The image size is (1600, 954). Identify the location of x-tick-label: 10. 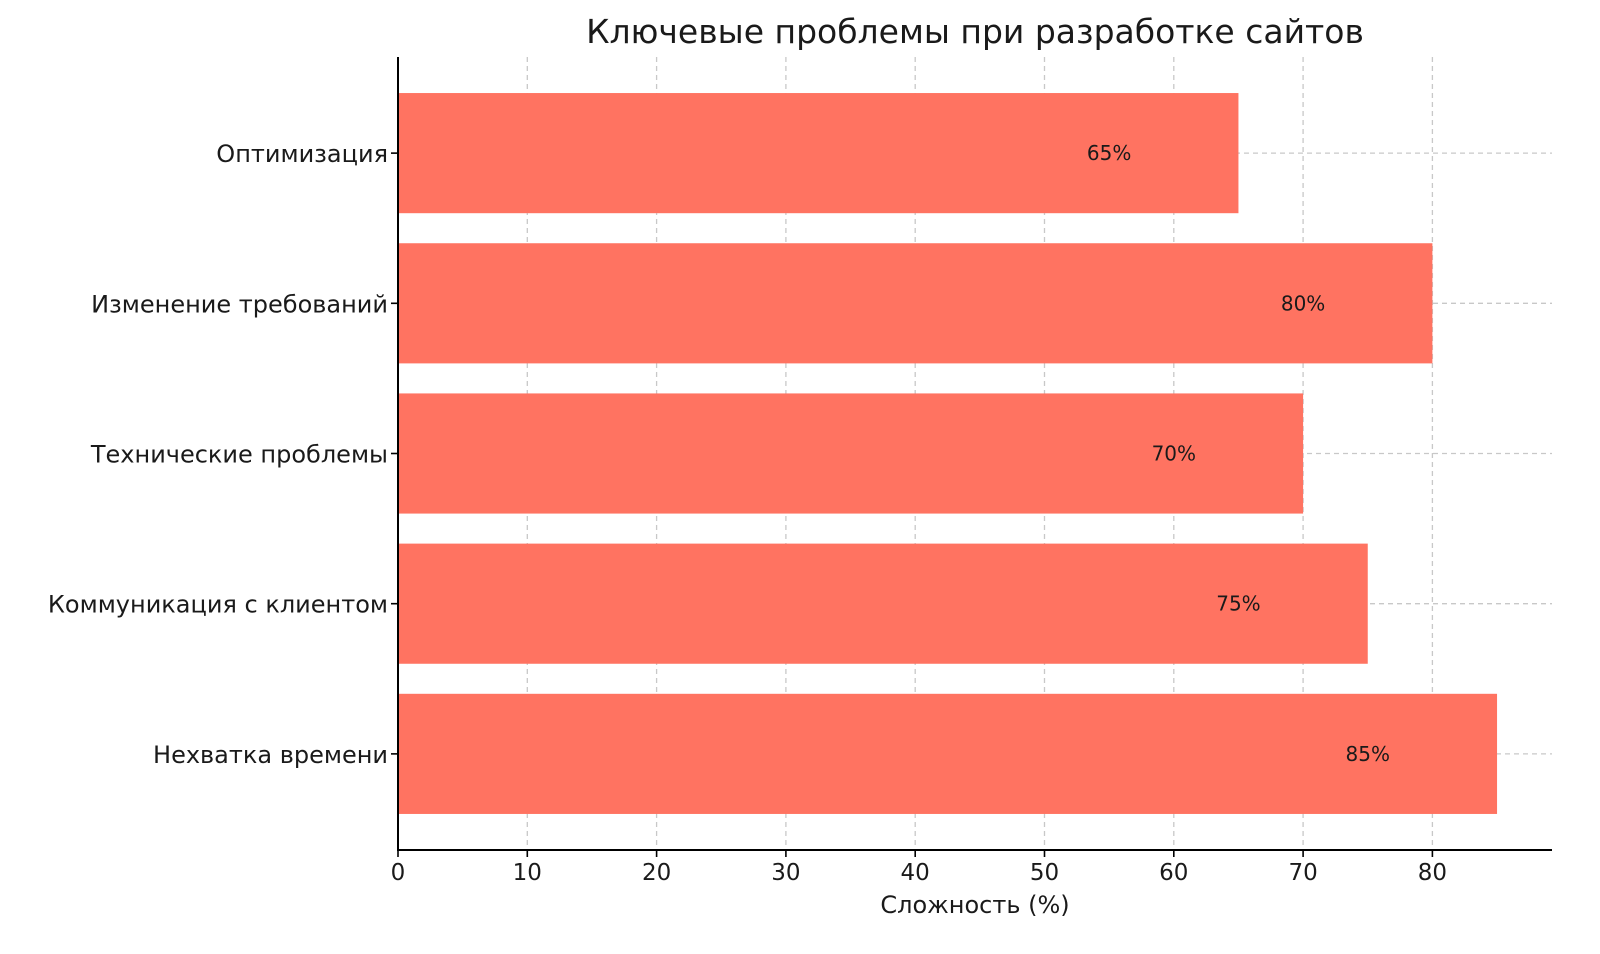
(527, 873).